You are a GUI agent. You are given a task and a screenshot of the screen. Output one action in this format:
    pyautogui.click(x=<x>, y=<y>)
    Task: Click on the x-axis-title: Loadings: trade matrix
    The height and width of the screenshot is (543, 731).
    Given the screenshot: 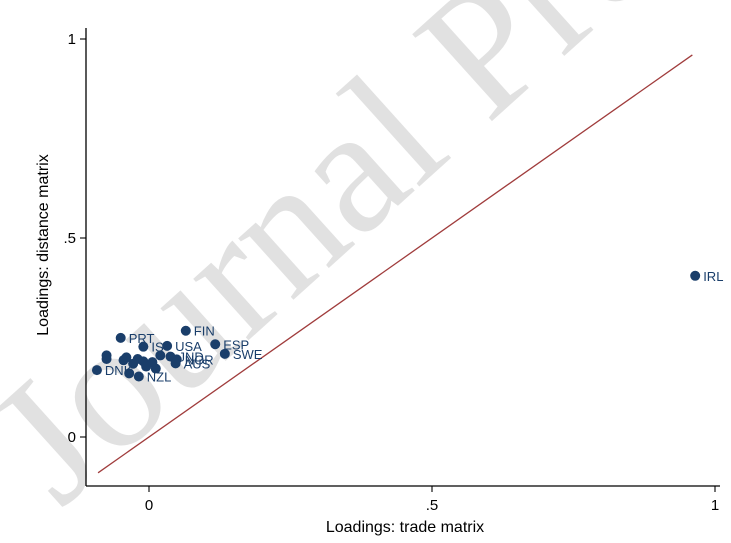 What is the action you would take?
    pyautogui.click(x=405, y=527)
    